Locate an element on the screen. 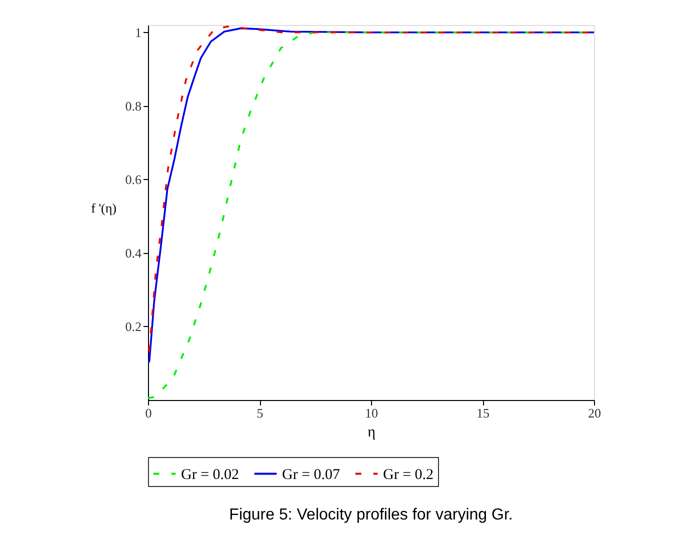 The height and width of the screenshot is (538, 693). x-tick-label: 5 is located at coordinates (260, 413).